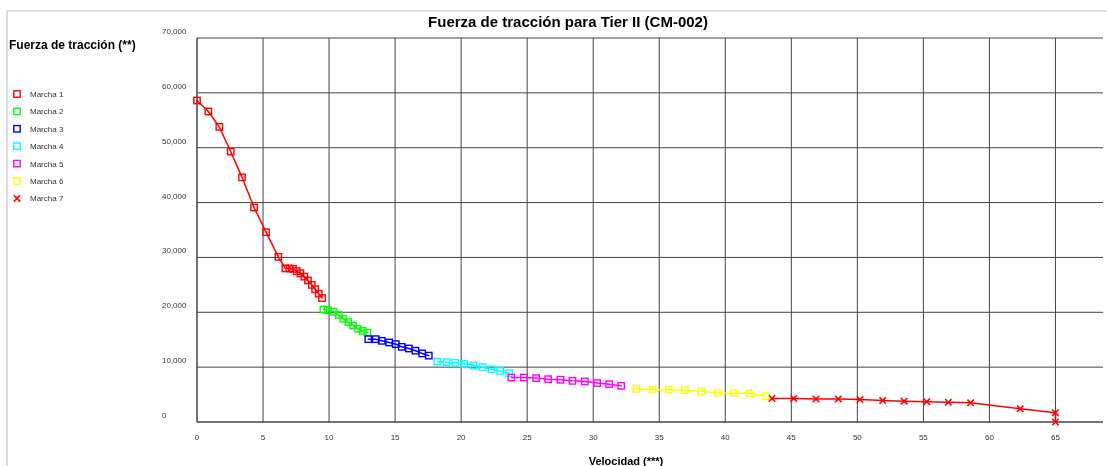 This screenshot has width=1107, height=466. Describe the element at coordinates (175, 141) in the screenshot. I see `y-tick-label: 50,000` at that location.